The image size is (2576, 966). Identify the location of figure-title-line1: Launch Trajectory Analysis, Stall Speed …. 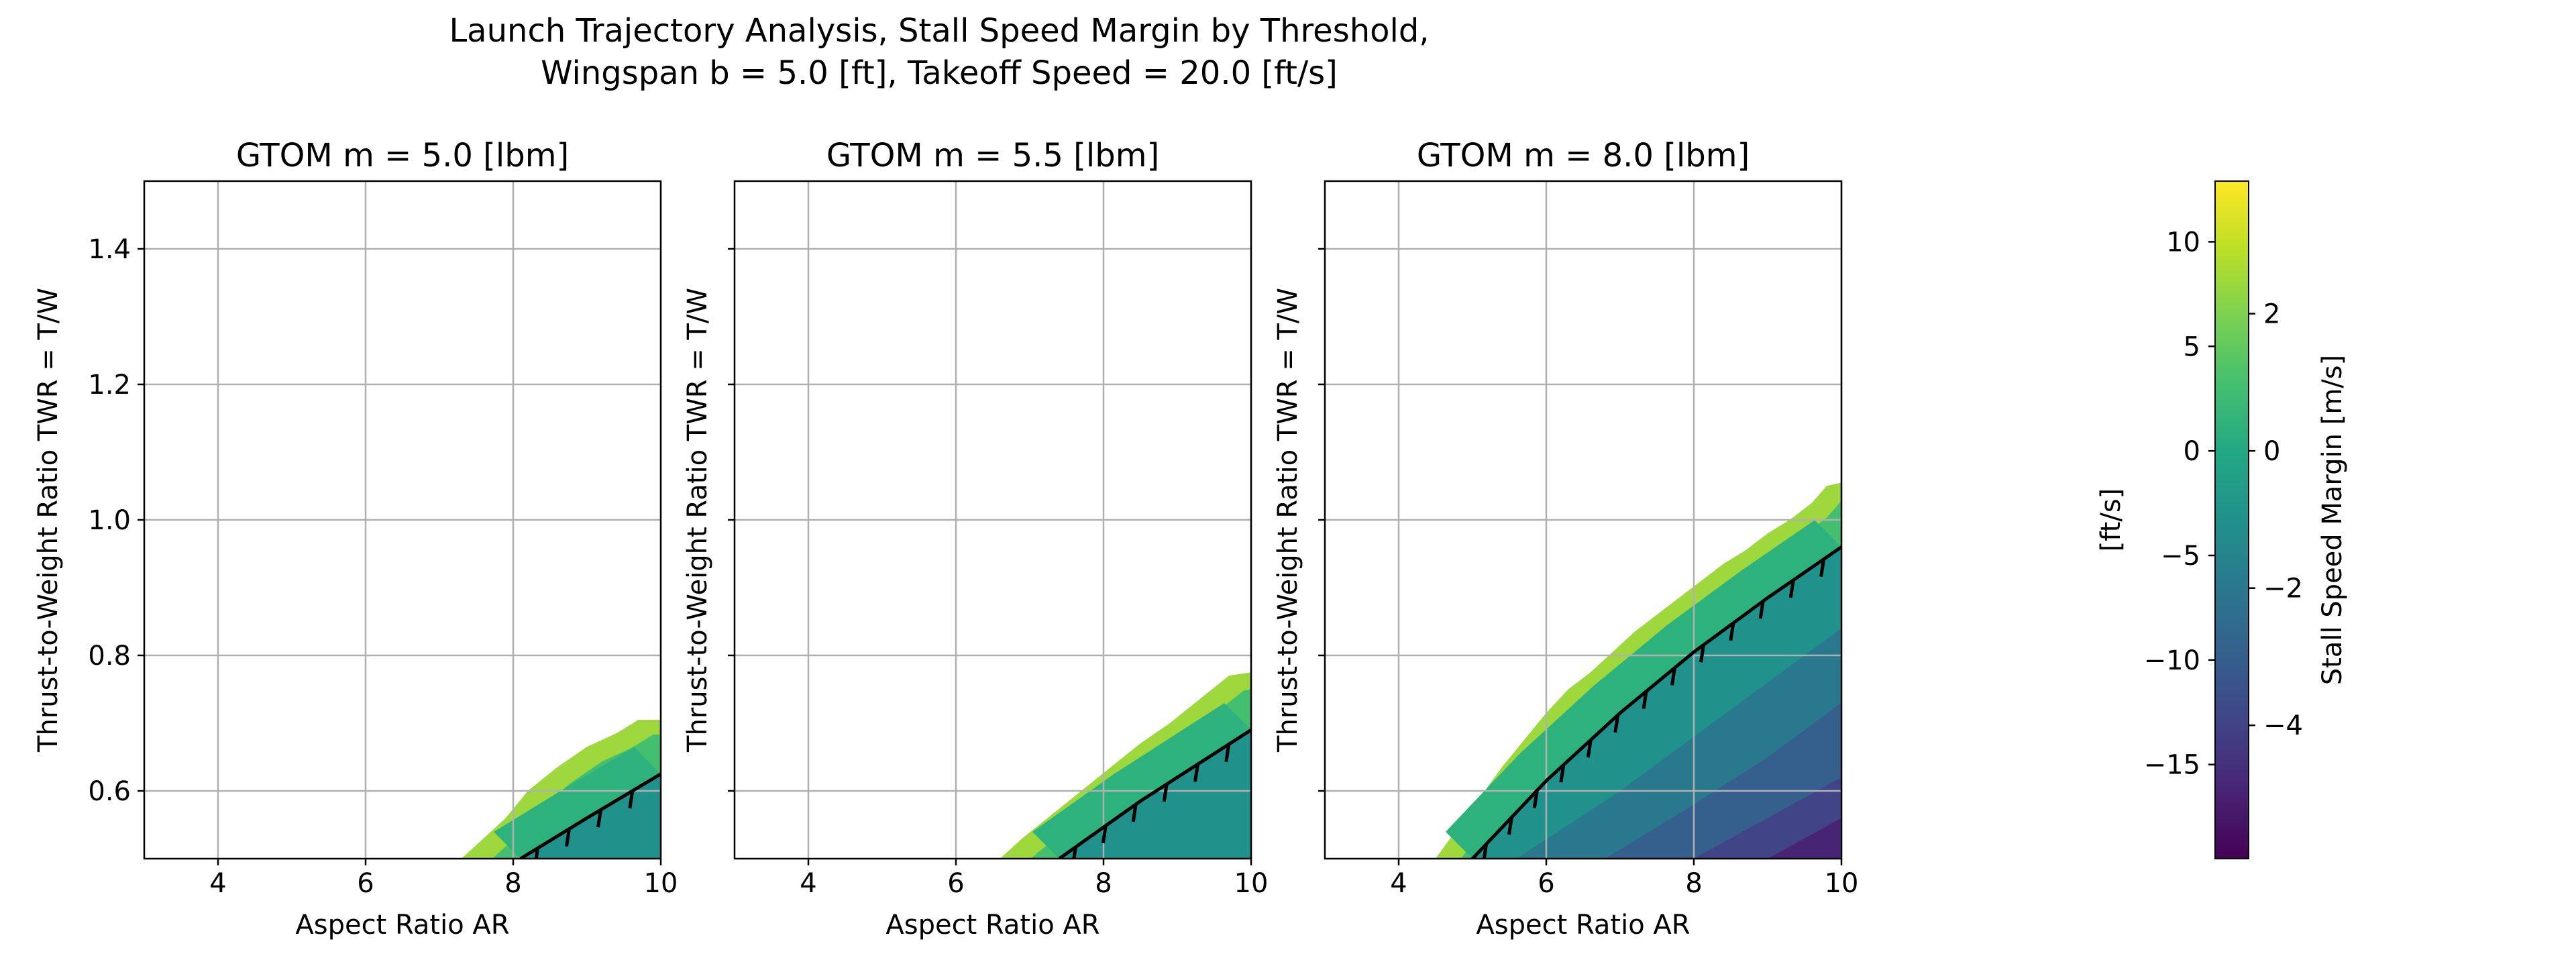
(939, 31).